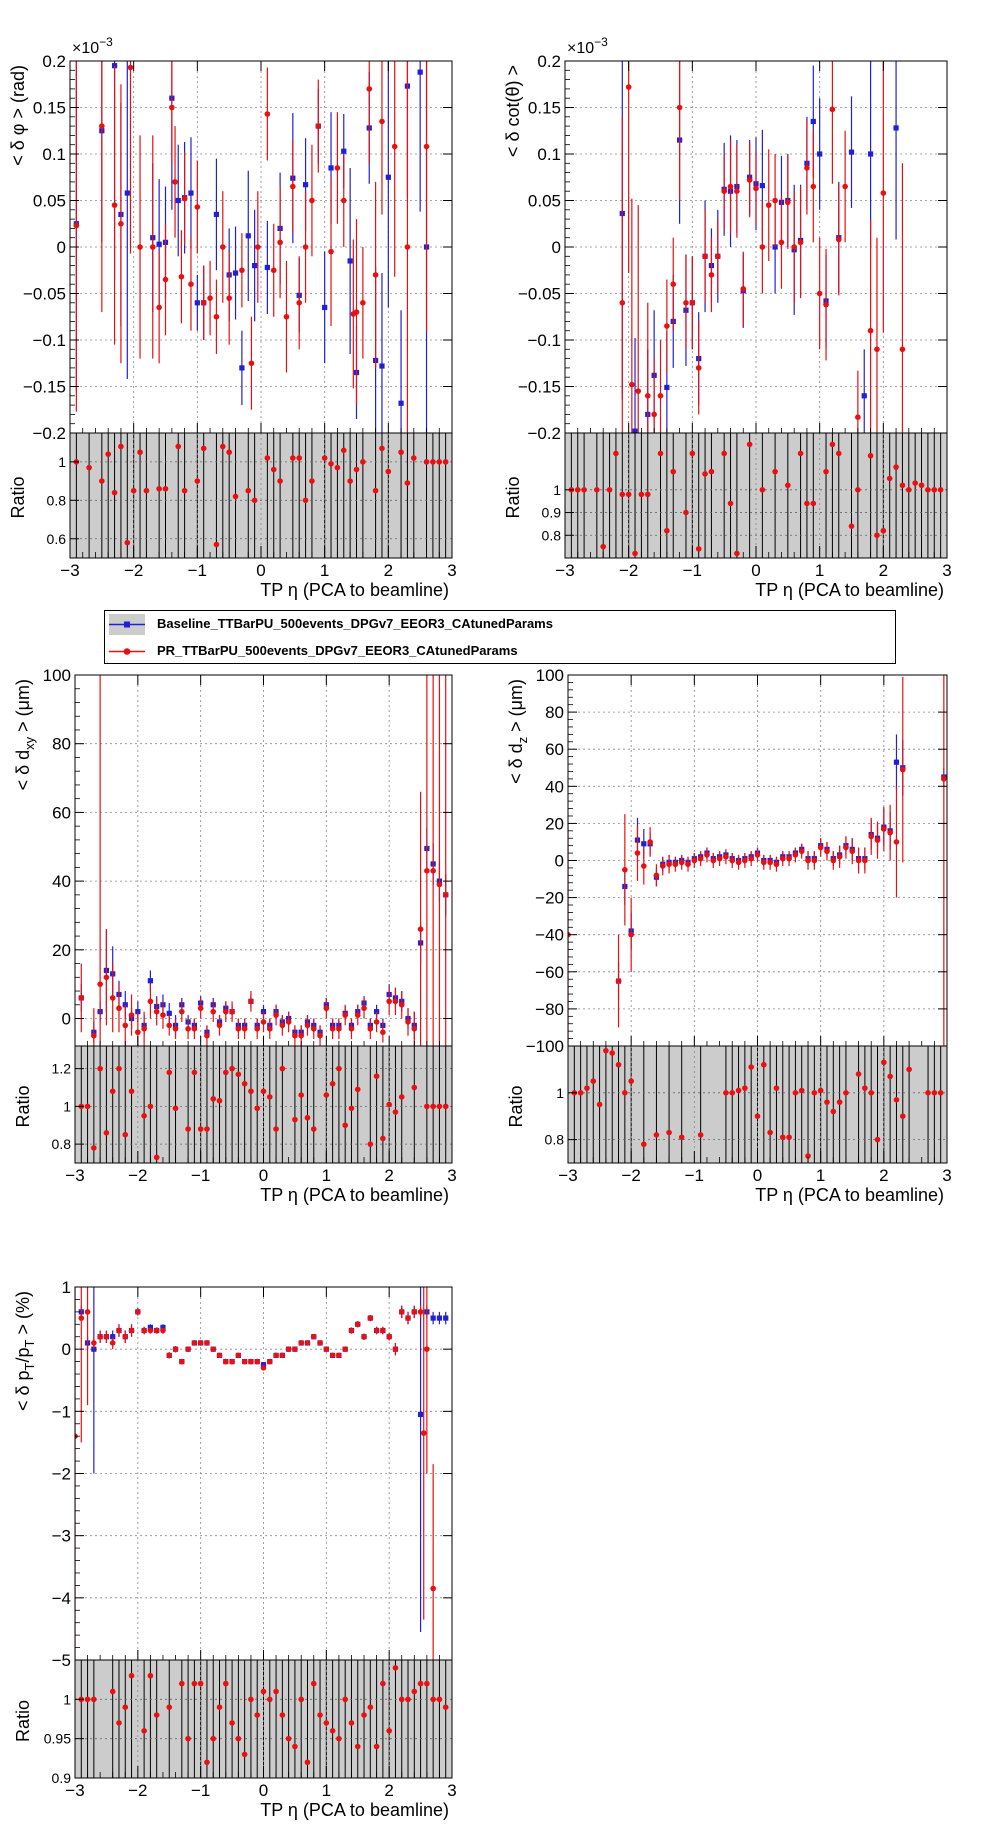 The image size is (996, 1847). I want to click on x-axis-label: TP η (PCA to beamline), so click(849, 1195).